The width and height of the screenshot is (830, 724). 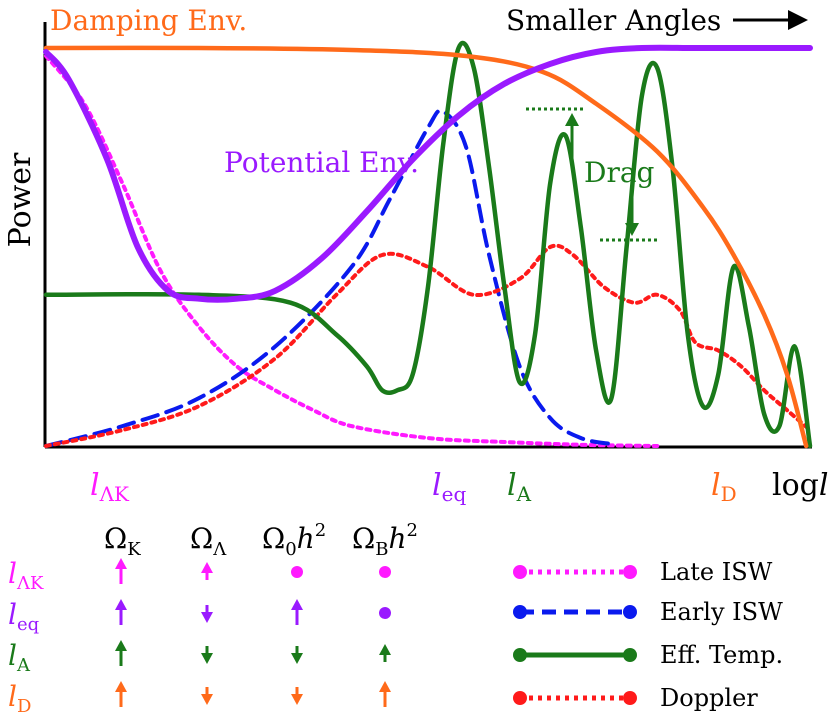 I want to click on smaller-angles-arrow-icon, so click(x=770, y=20).